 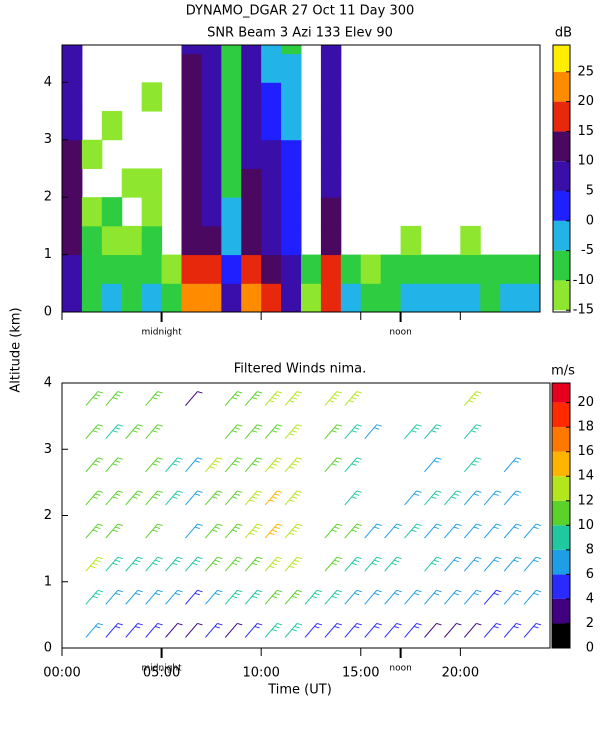 I want to click on chart-title: DYNAMO_DGAR 27 Oct 11 Day 300, so click(x=300, y=11).